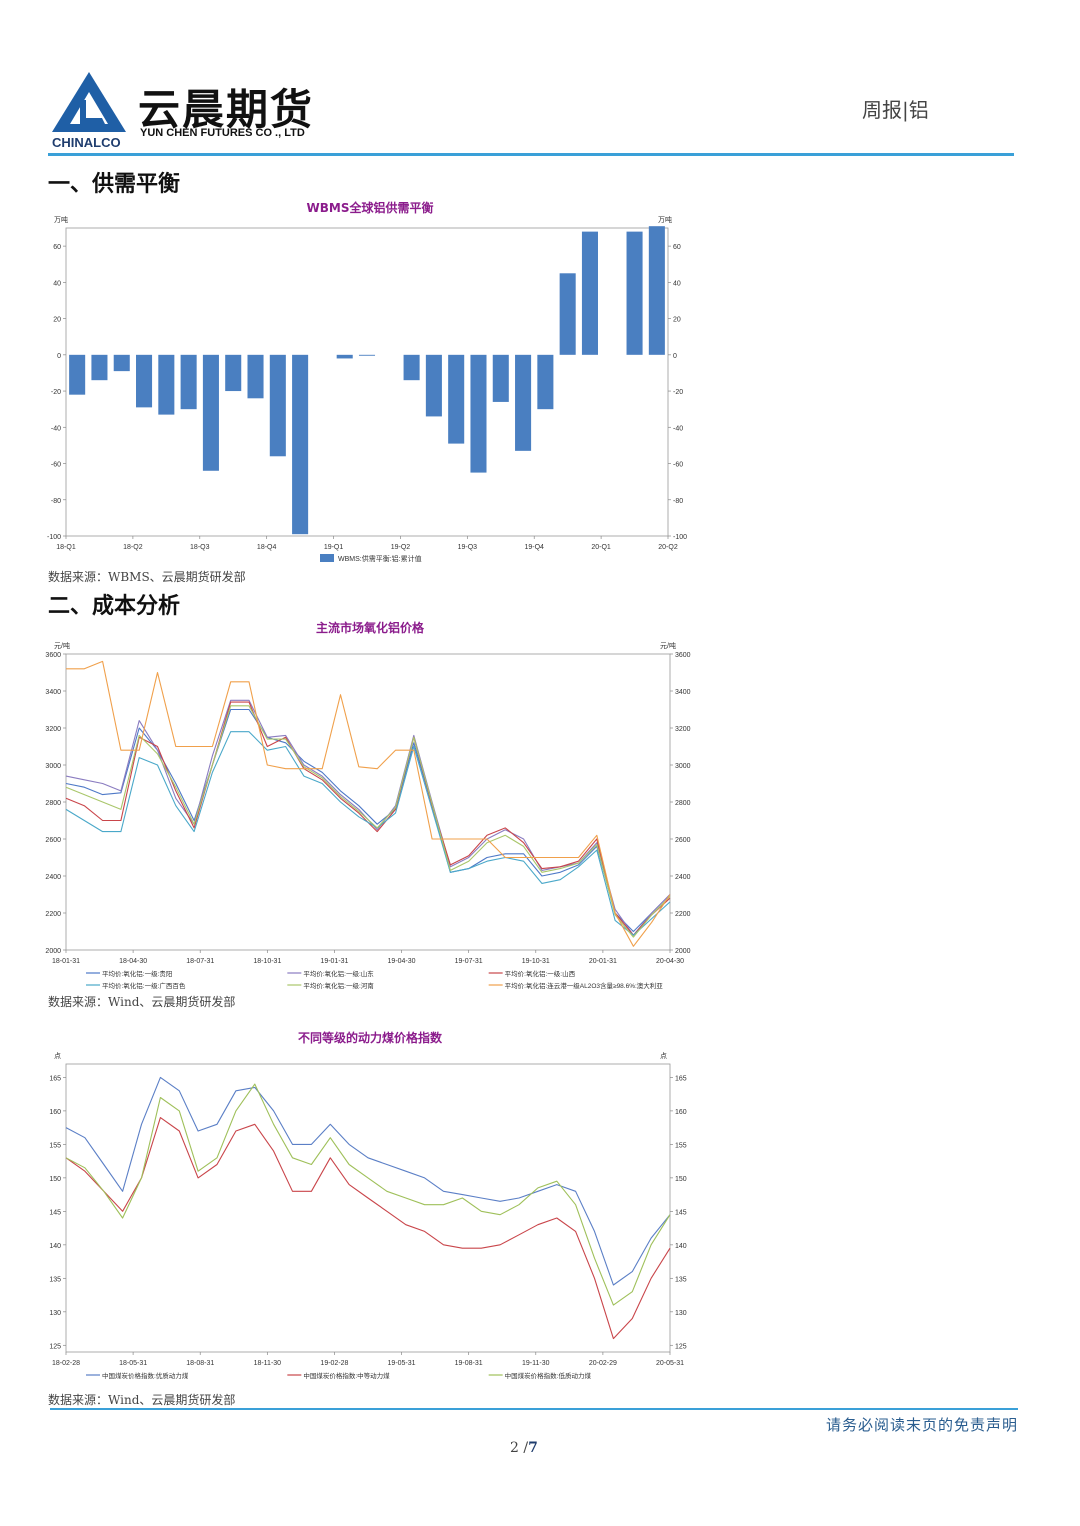 The width and height of the screenshot is (1080, 1526). I want to click on x-tick-label: 18-08-31, so click(200, 1363).